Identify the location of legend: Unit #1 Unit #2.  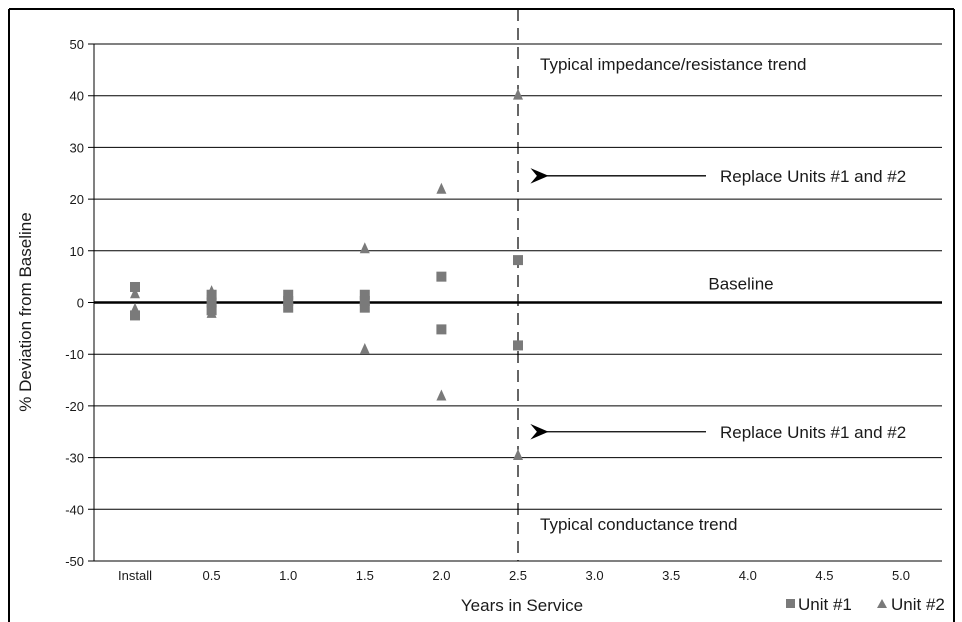
(865, 604).